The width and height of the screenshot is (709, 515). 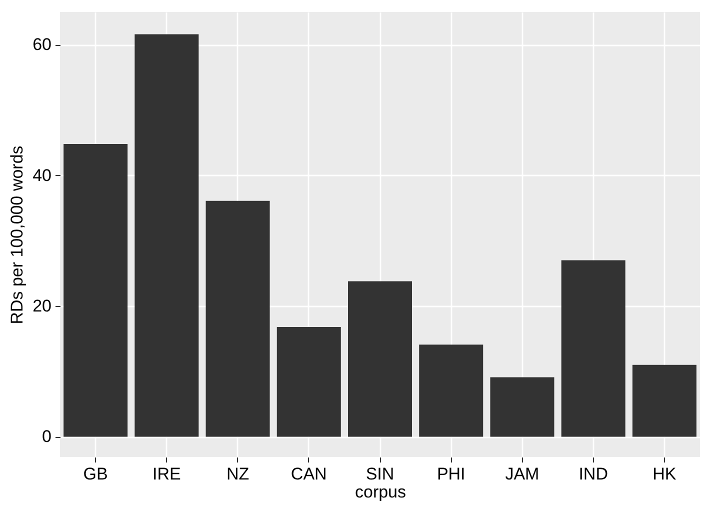 I want to click on x-tick-label: PHI, so click(x=451, y=474).